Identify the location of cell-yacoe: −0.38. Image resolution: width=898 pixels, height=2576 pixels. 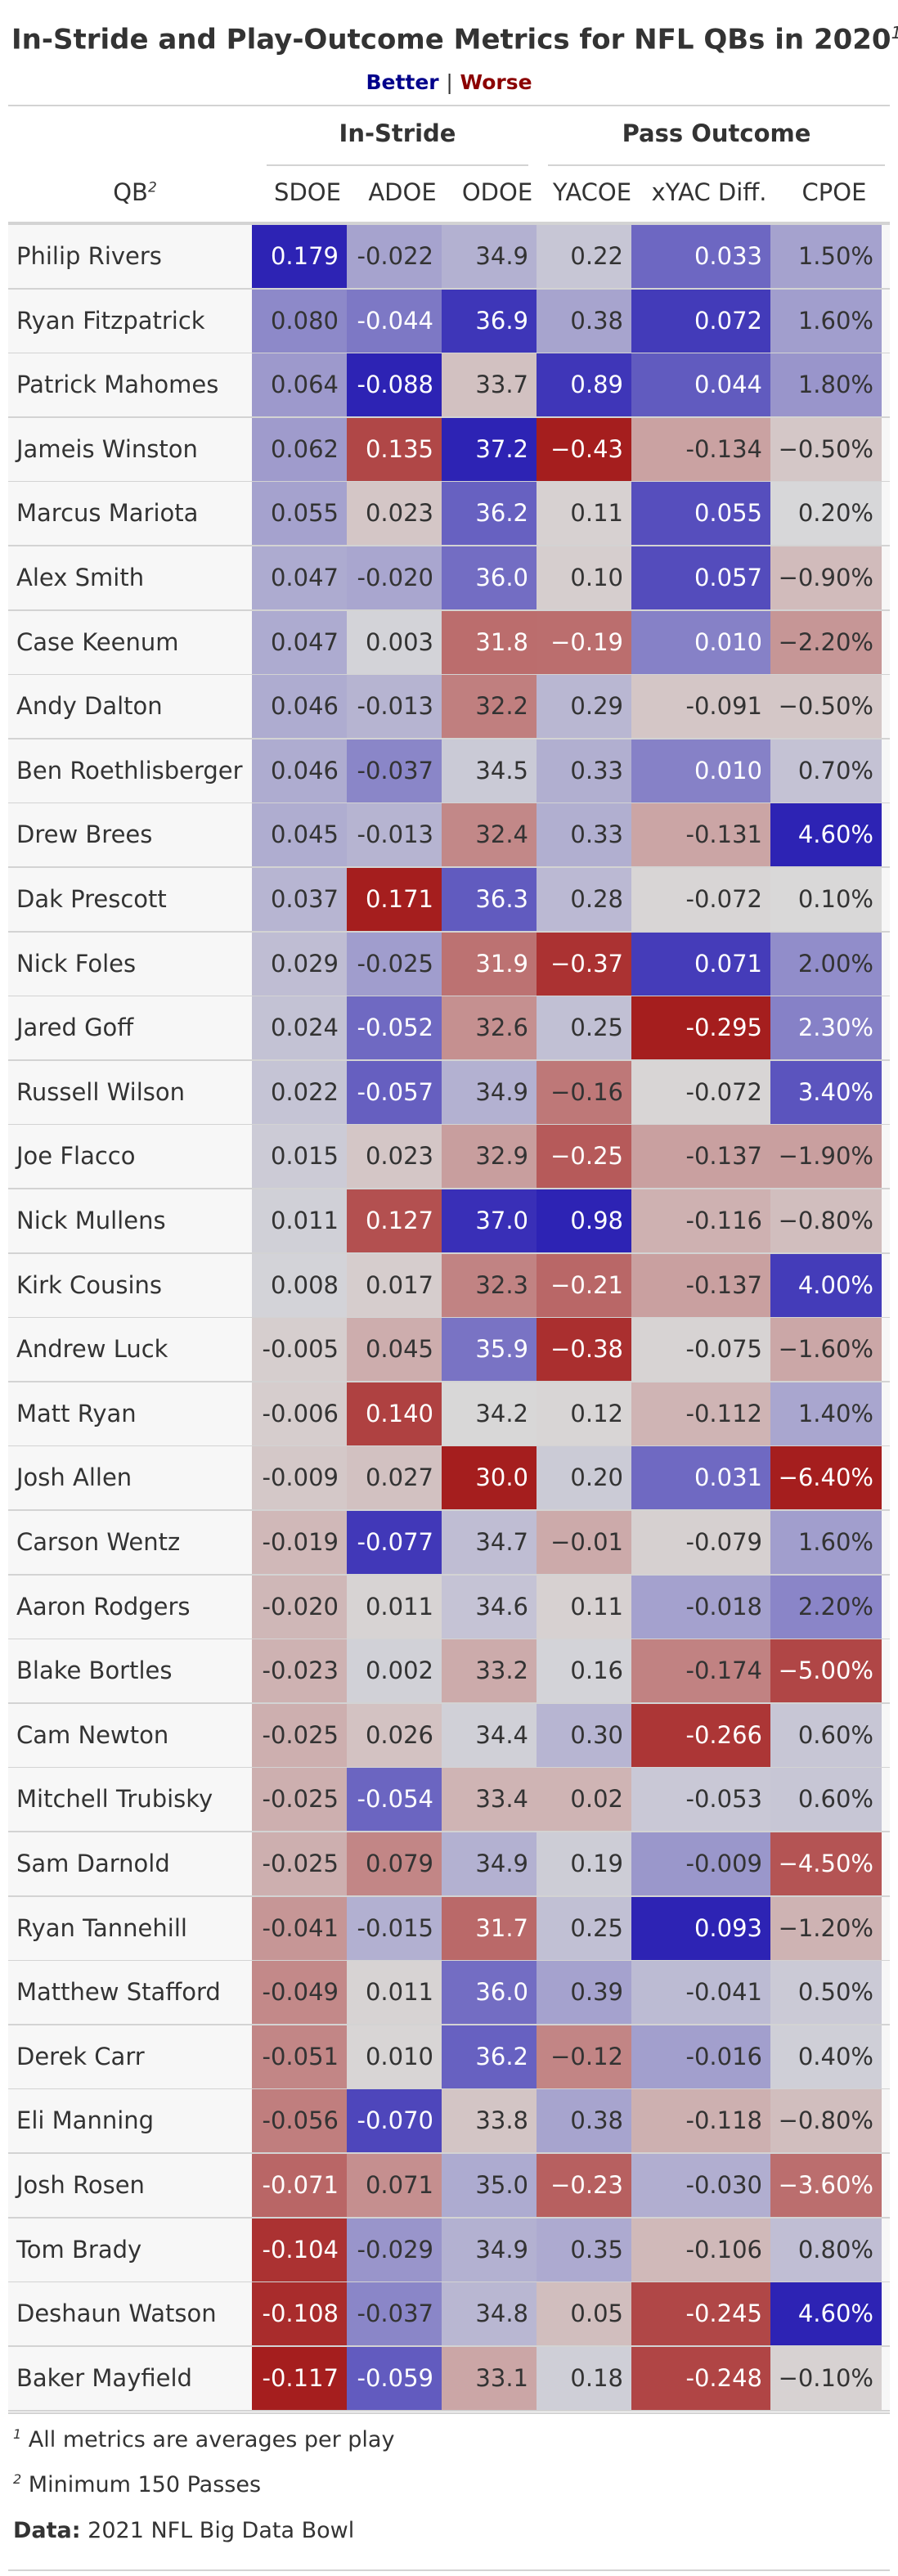
(584, 1350).